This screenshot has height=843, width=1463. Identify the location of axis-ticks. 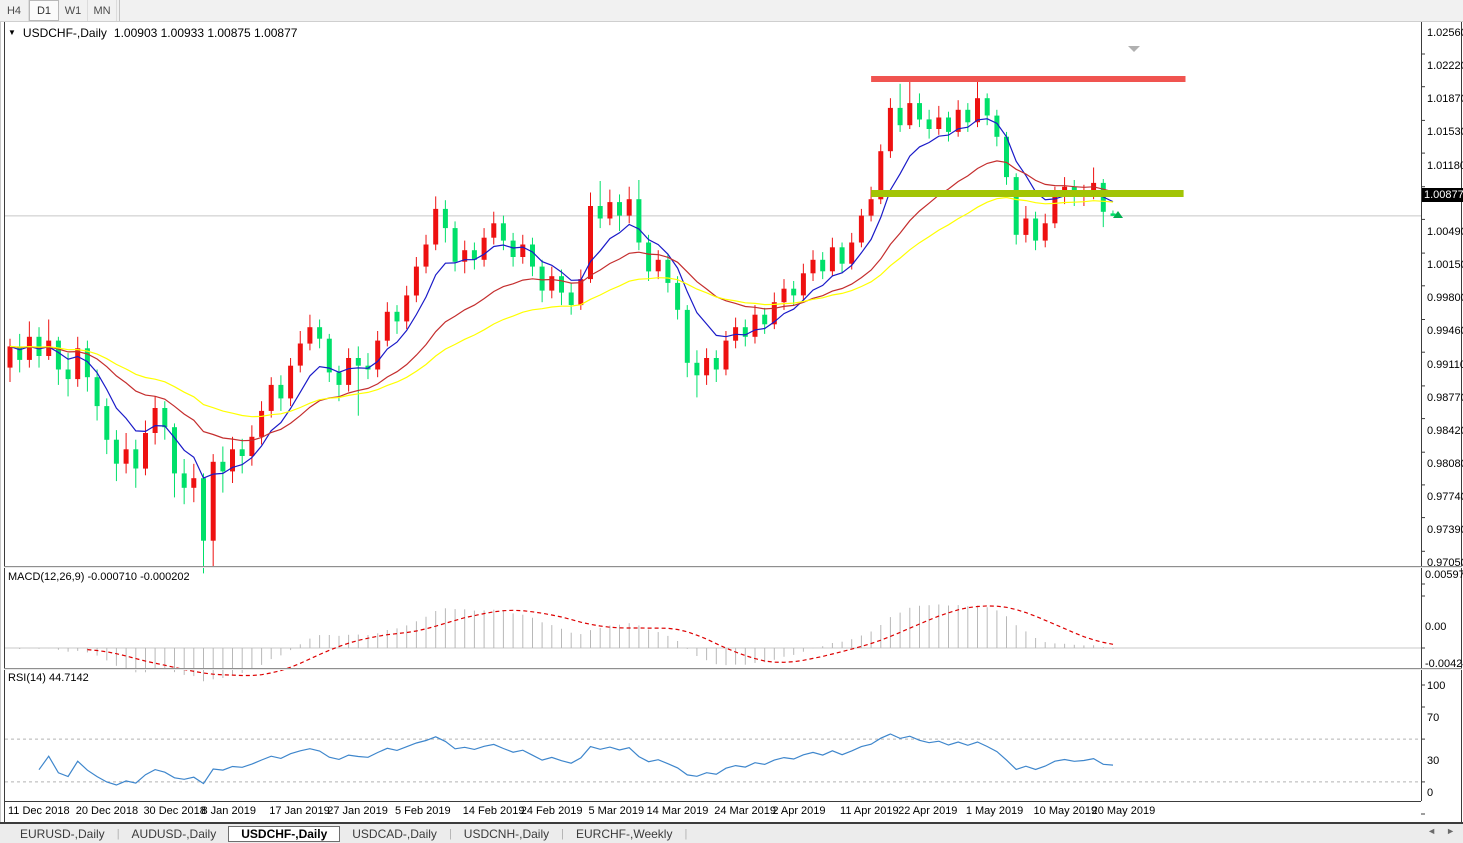
(1423, 434).